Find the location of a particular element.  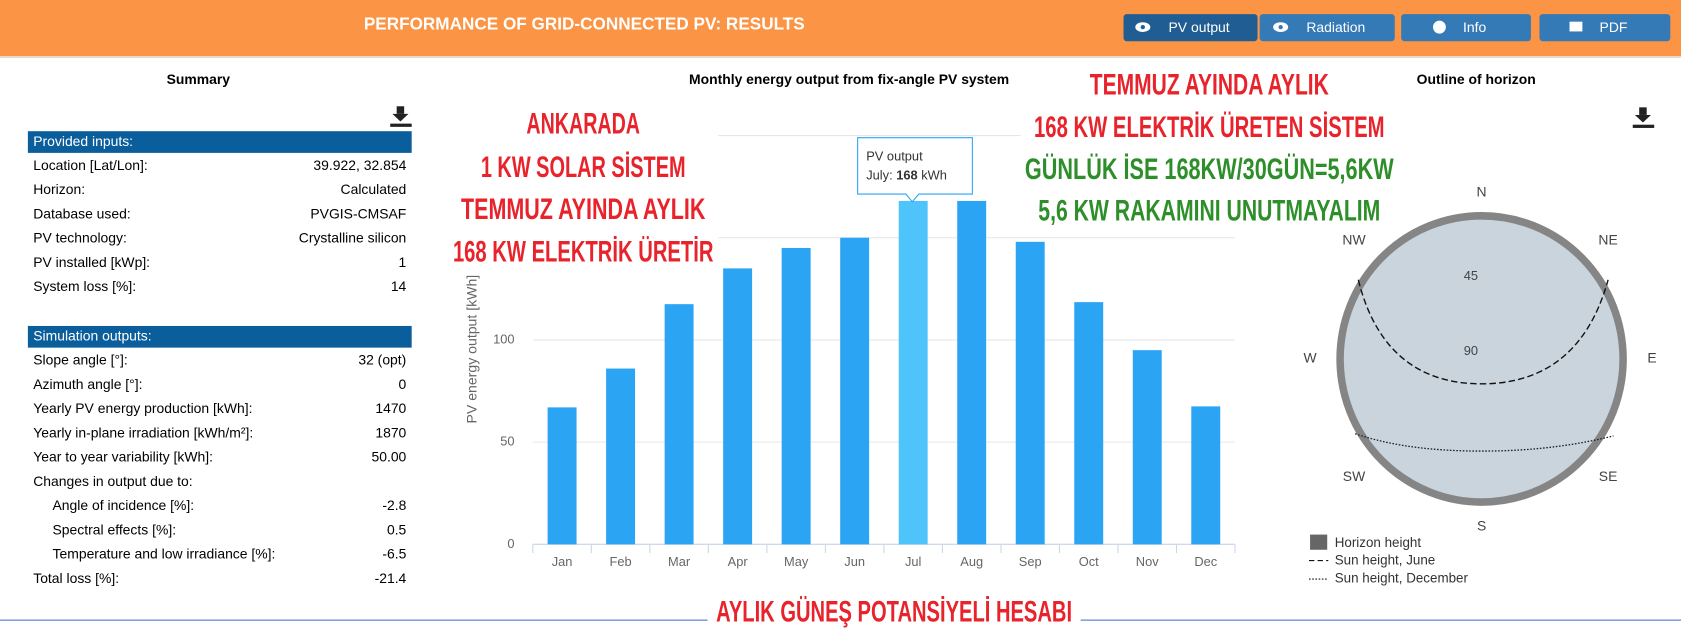

section-heading: Simulation outputs: is located at coordinates (92, 335).